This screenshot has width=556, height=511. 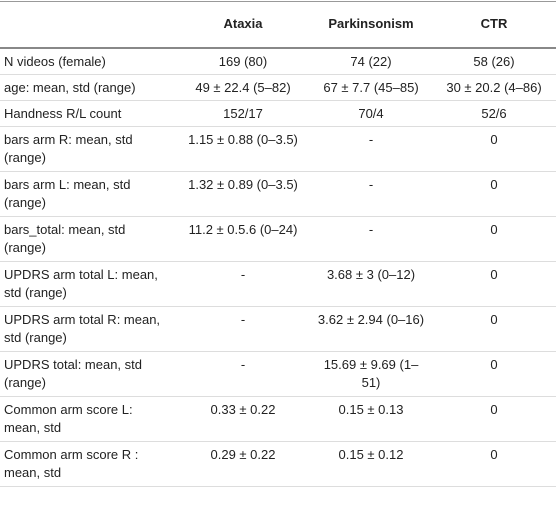 I want to click on cell: 58 (26), so click(x=494, y=61).